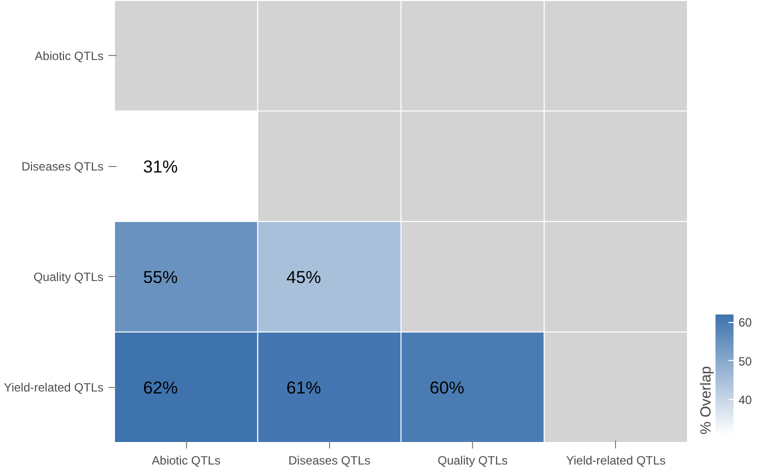 This screenshot has height=470, width=762. What do you see at coordinates (745, 323) in the screenshot?
I see `color-bar-label: 60` at bounding box center [745, 323].